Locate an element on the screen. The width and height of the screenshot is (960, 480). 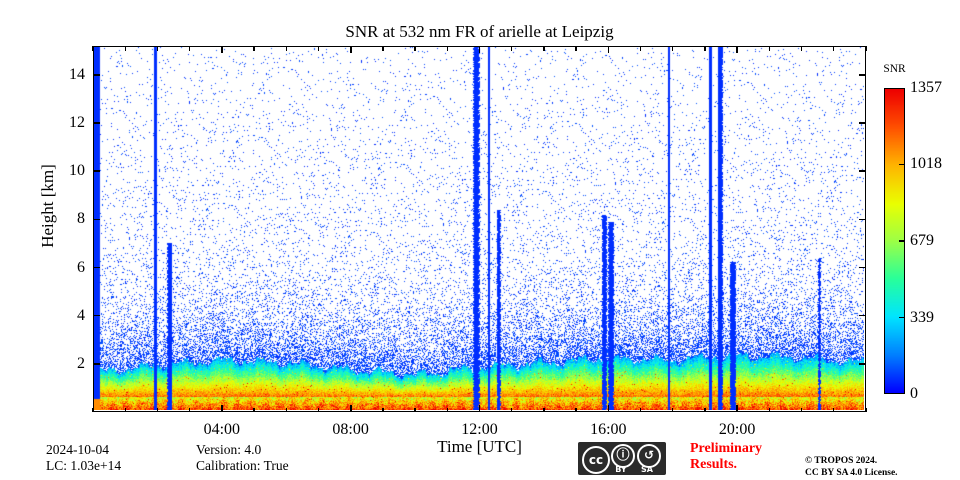
x-axis-title: Time [UTC] is located at coordinates (479, 446).